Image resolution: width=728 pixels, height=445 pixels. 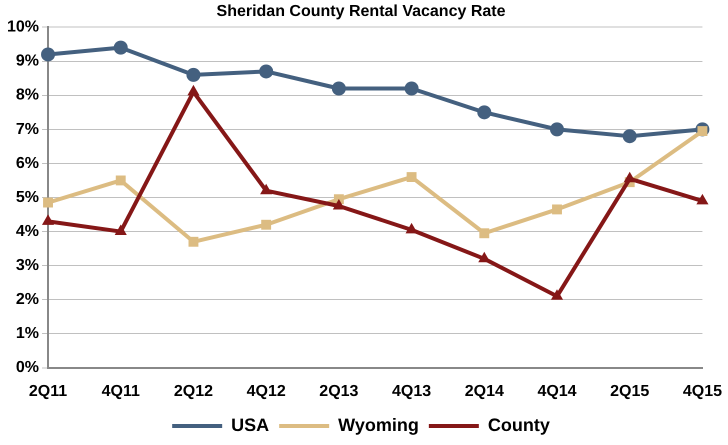 What do you see at coordinates (250, 424) in the screenshot?
I see `legend-label: USA` at bounding box center [250, 424].